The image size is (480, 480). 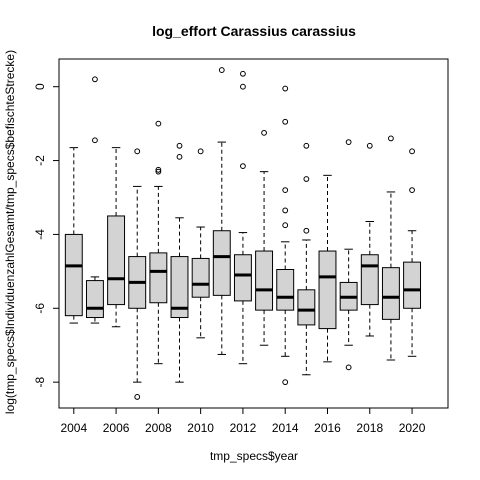 What do you see at coordinates (412, 428) in the screenshot?
I see `x-tick-label: 2020` at bounding box center [412, 428].